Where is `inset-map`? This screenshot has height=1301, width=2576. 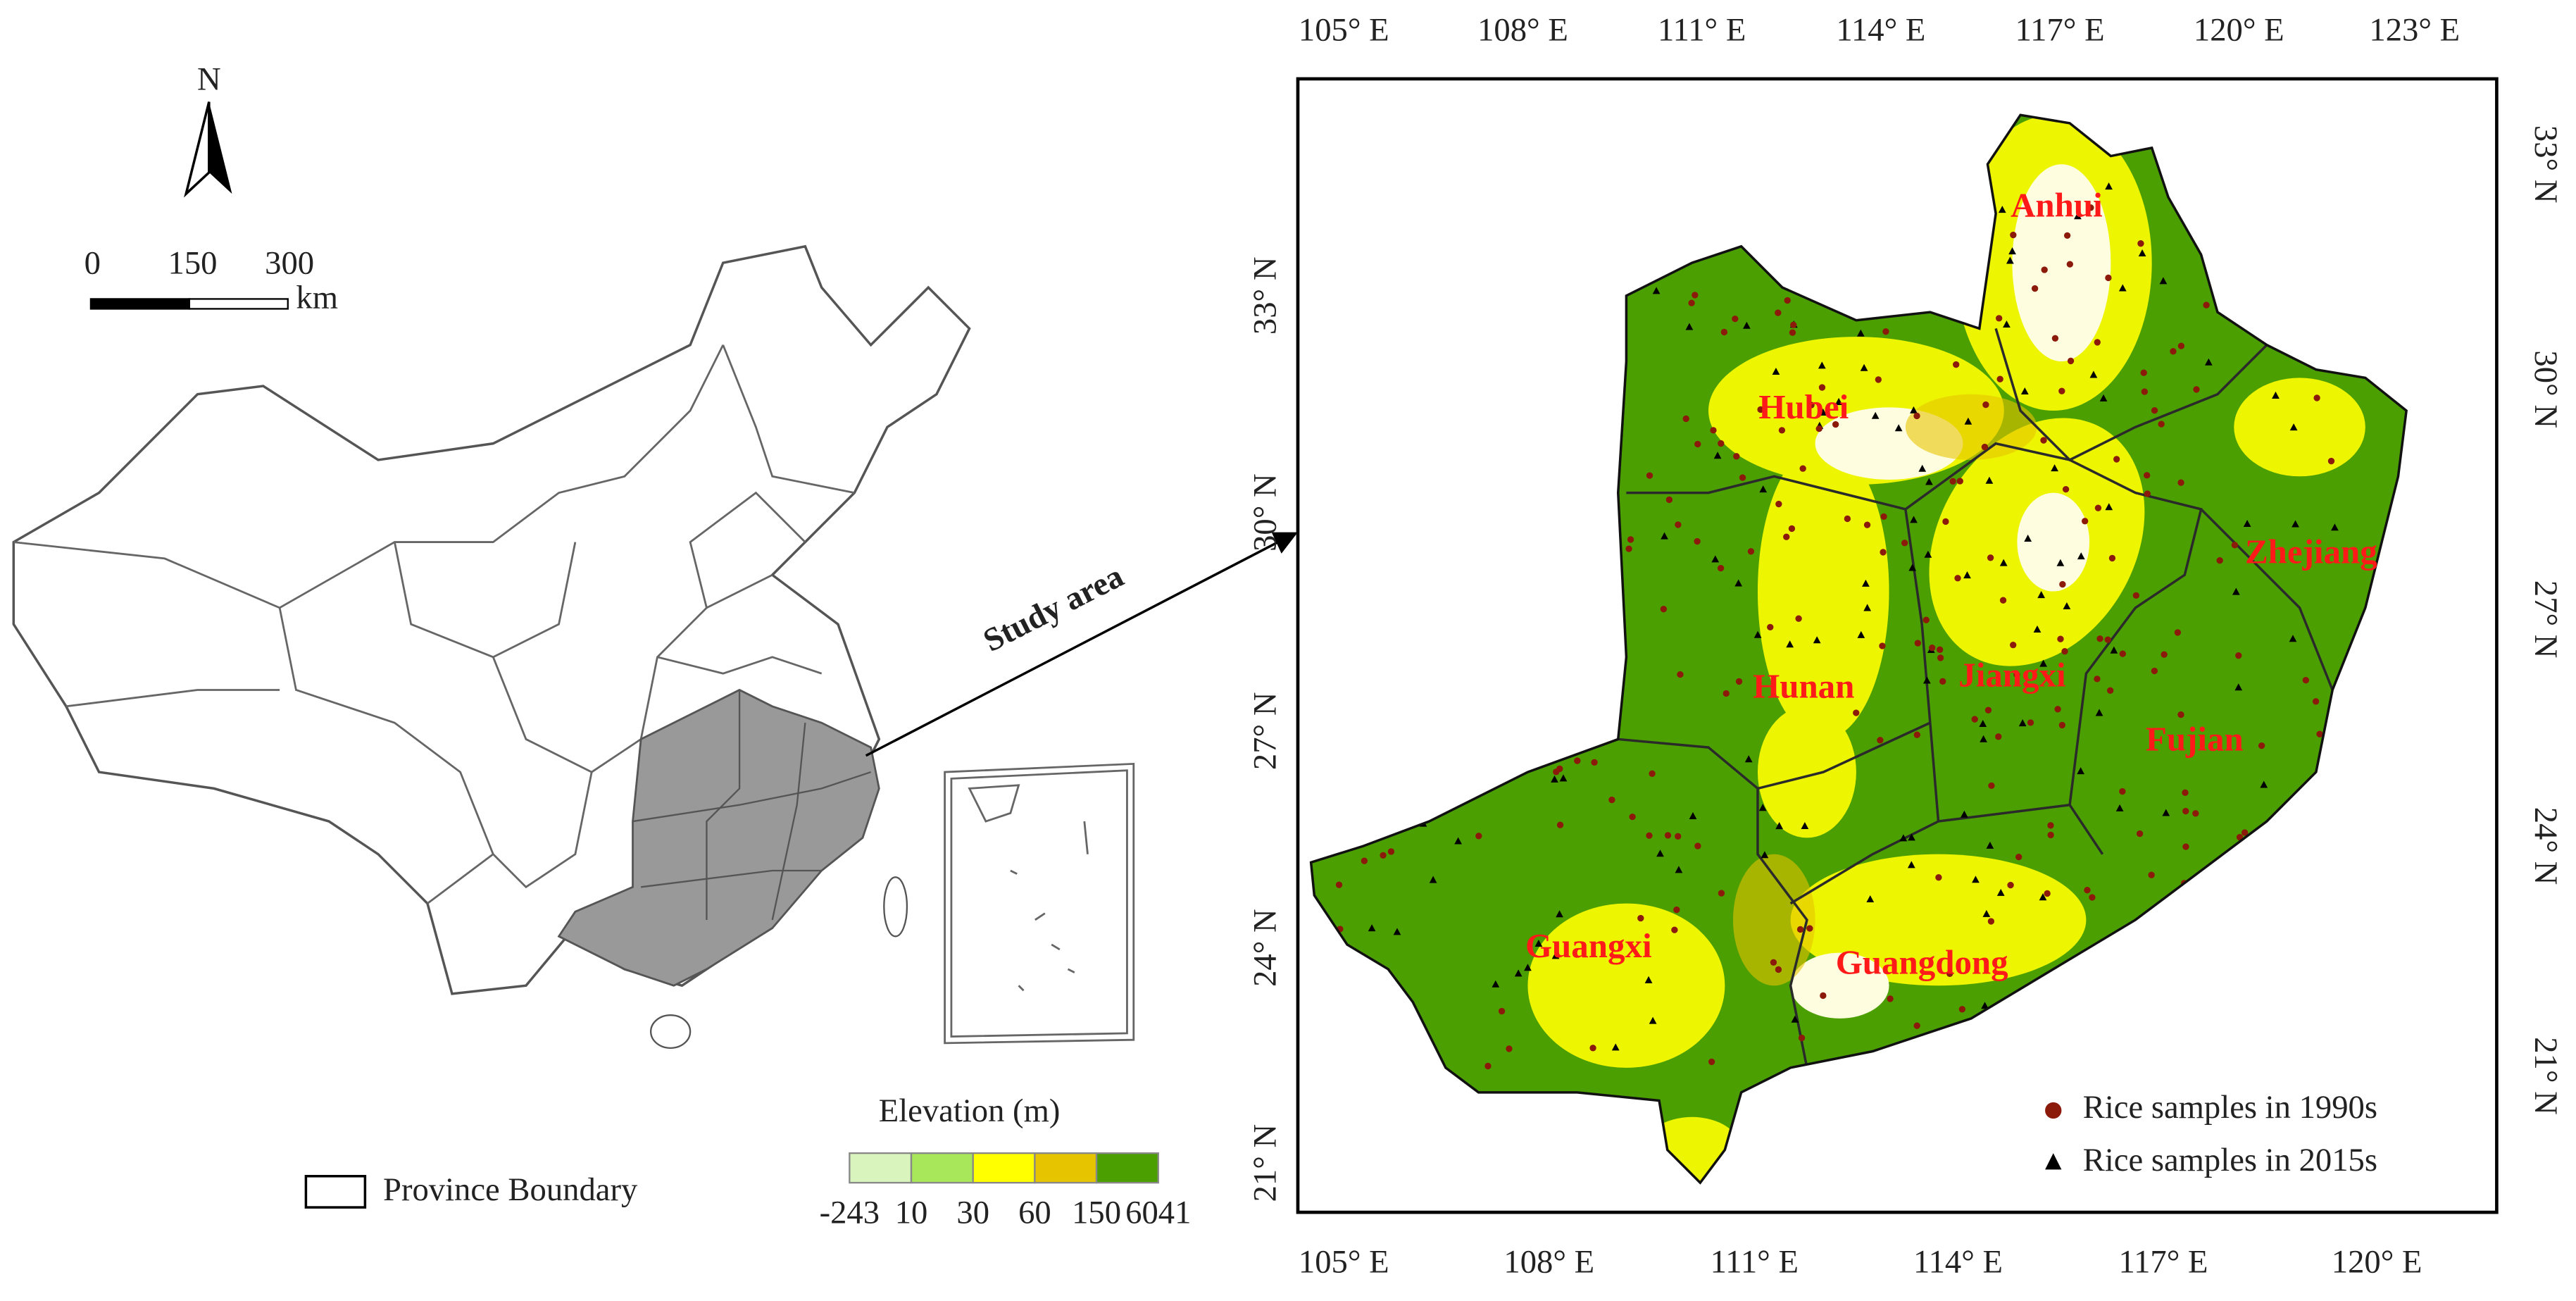 inset-map is located at coordinates (1039, 904).